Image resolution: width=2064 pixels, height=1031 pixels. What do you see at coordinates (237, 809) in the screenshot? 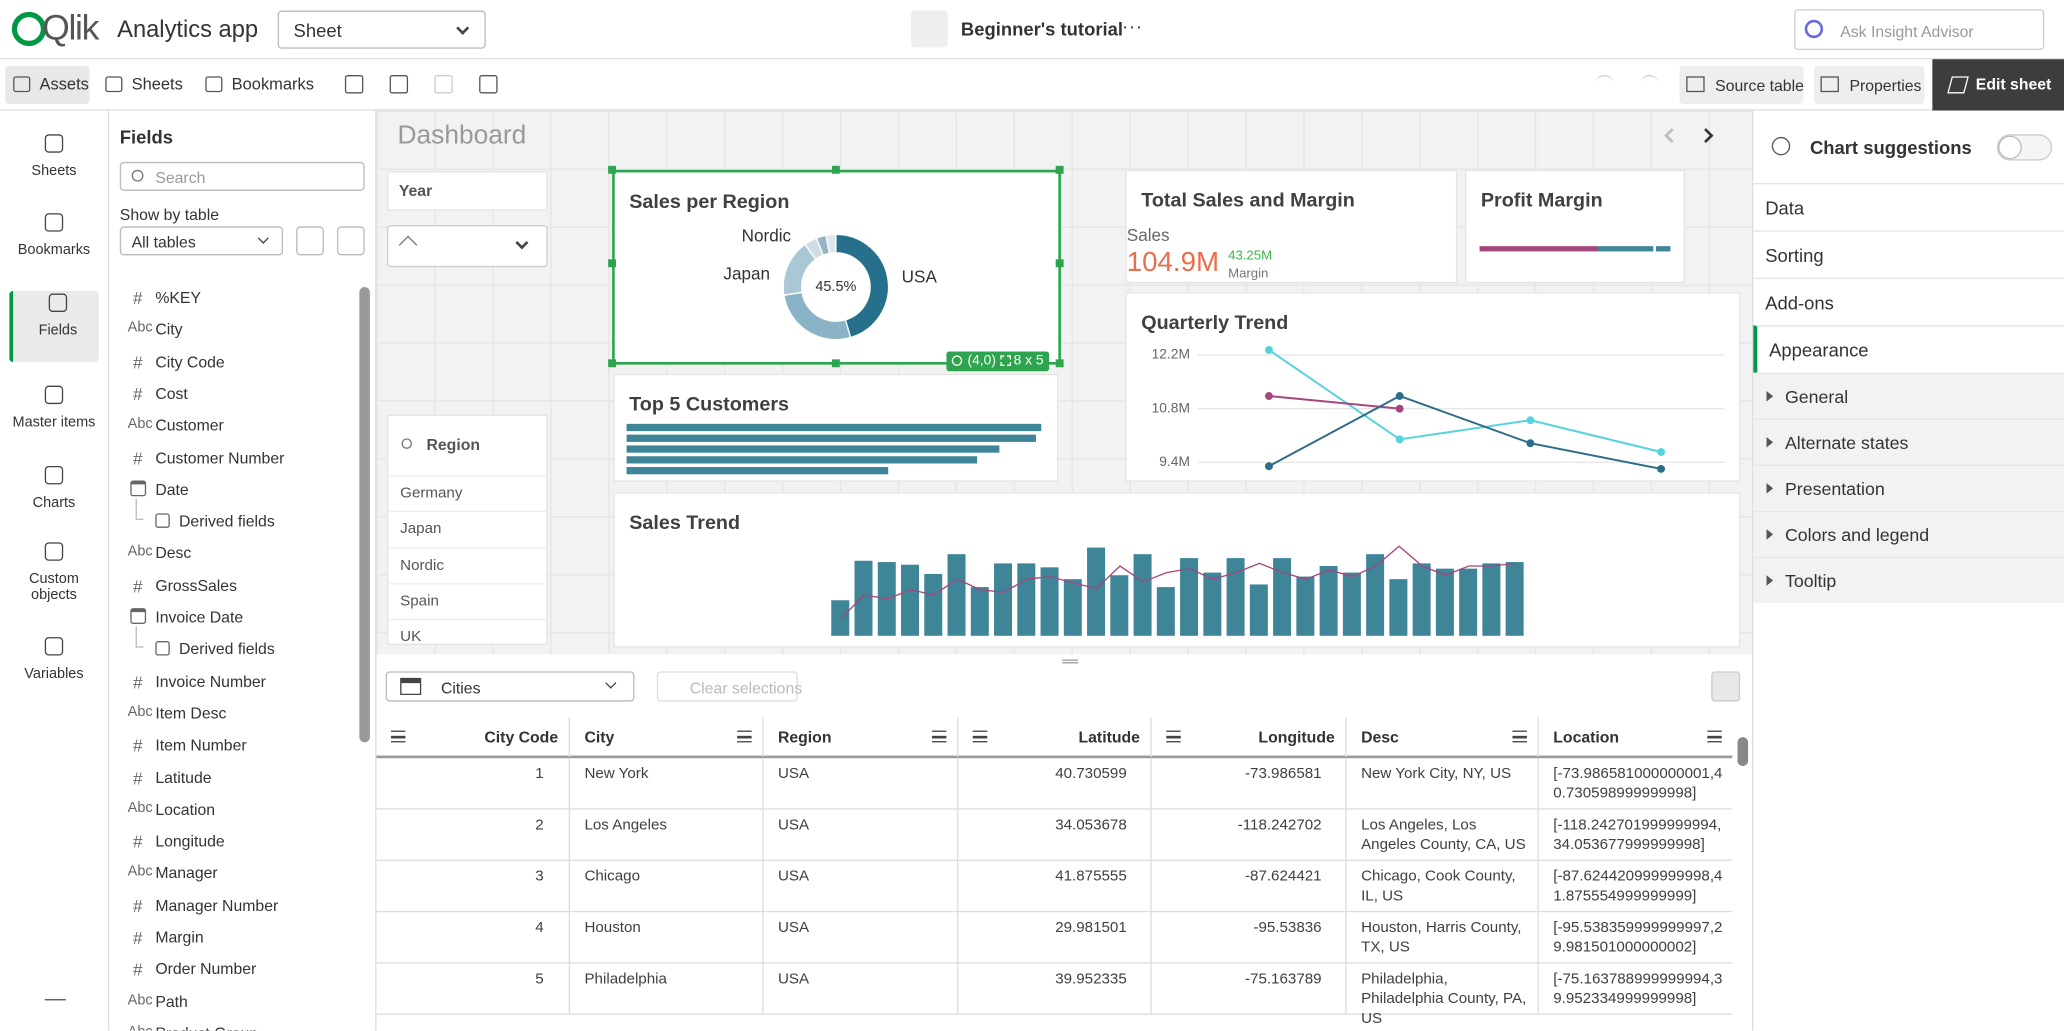
I see `field-item: AbcLocation` at bounding box center [237, 809].